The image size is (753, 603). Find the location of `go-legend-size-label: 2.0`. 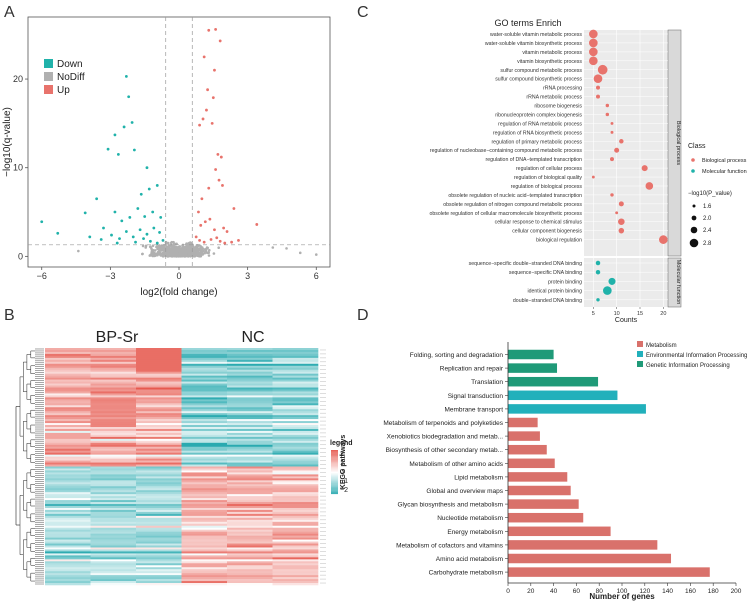

go-legend-size-label: 2.0 is located at coordinates (707, 219).